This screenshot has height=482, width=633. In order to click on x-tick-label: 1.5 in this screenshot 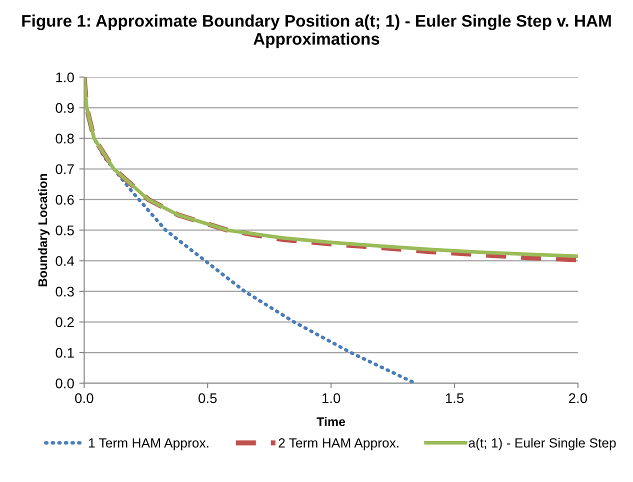, I will do `click(455, 398)`.